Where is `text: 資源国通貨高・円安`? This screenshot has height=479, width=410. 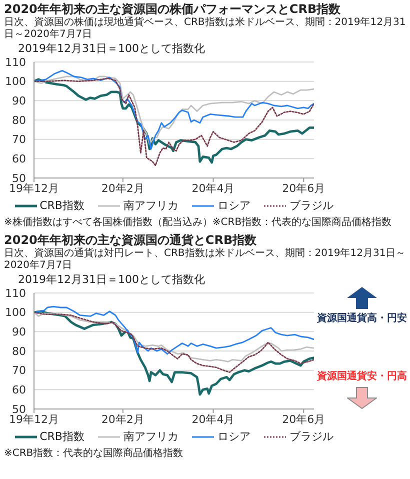
text: 資源国通貨高・円安 is located at coordinates (362, 319).